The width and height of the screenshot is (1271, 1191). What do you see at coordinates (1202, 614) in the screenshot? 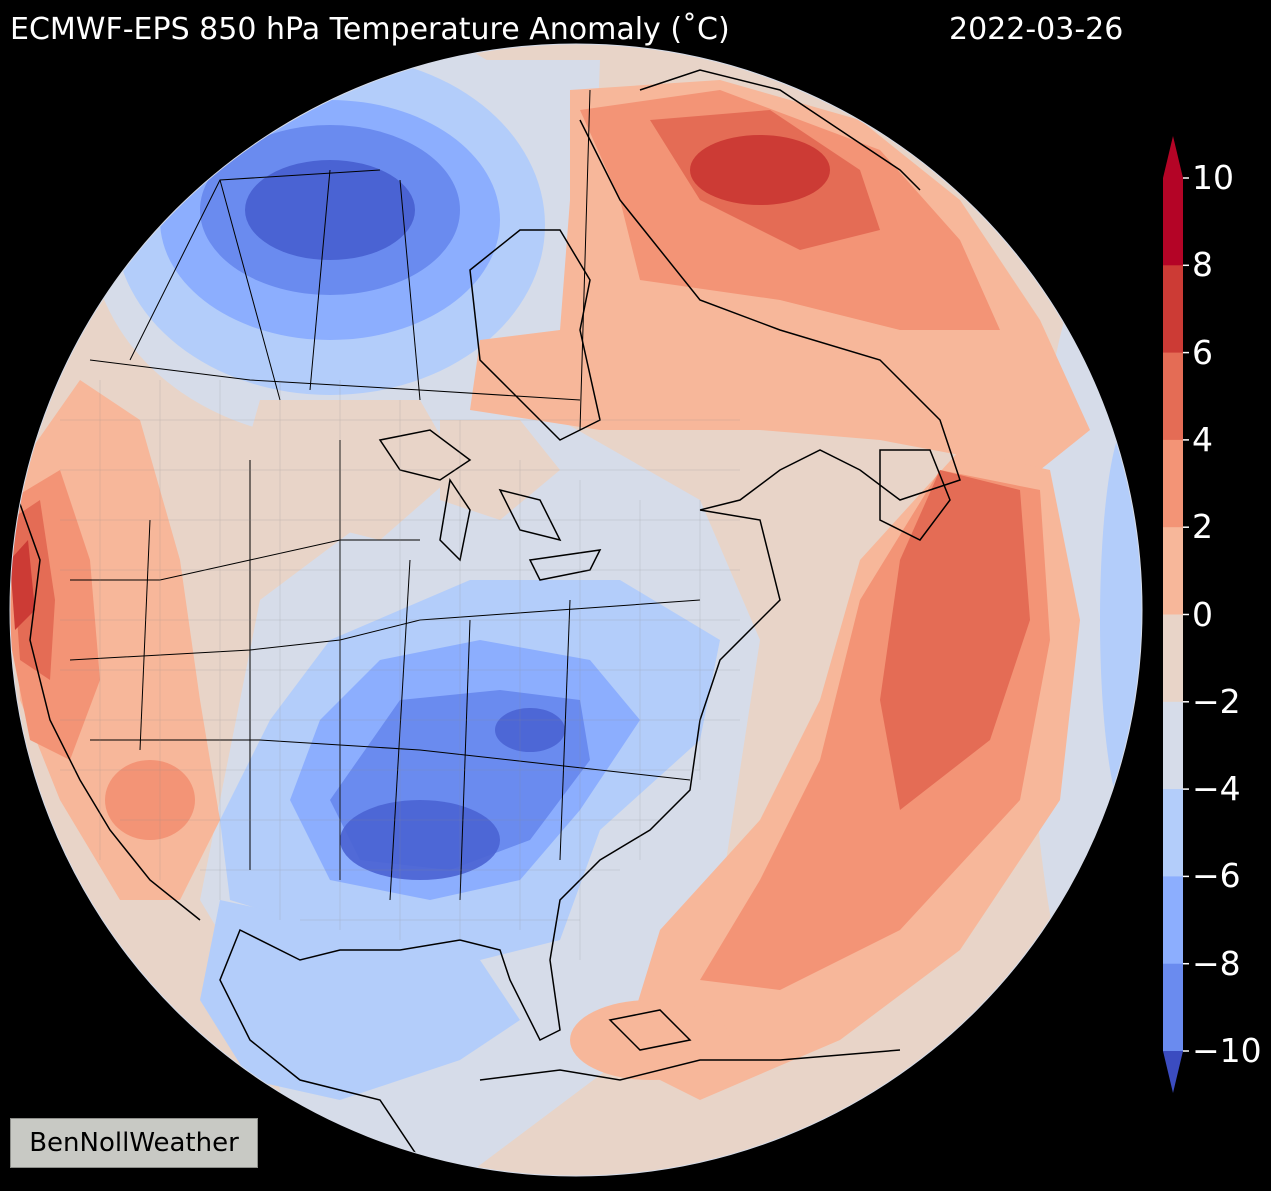
I see `colorbar-tick-label: 0` at bounding box center [1202, 614].